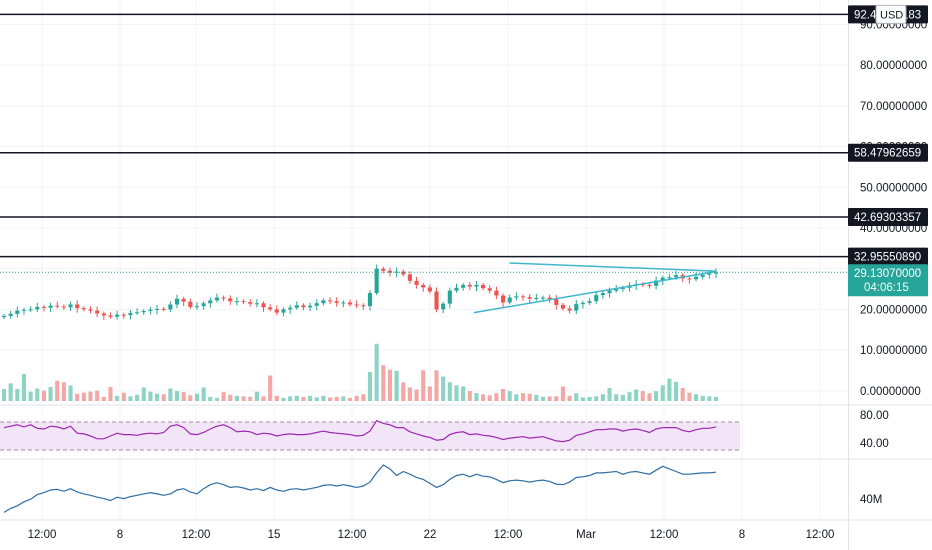 The image size is (932, 550). I want to click on obv-tick: 40M, so click(871, 500).